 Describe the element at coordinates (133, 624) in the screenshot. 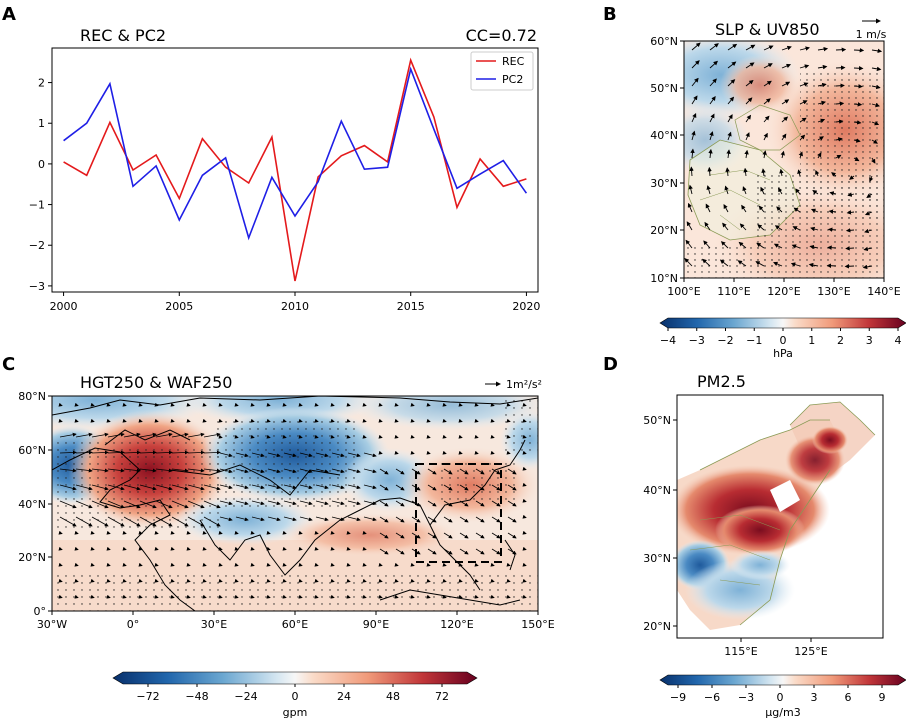

I see `c-x-tick-label: 0°` at that location.